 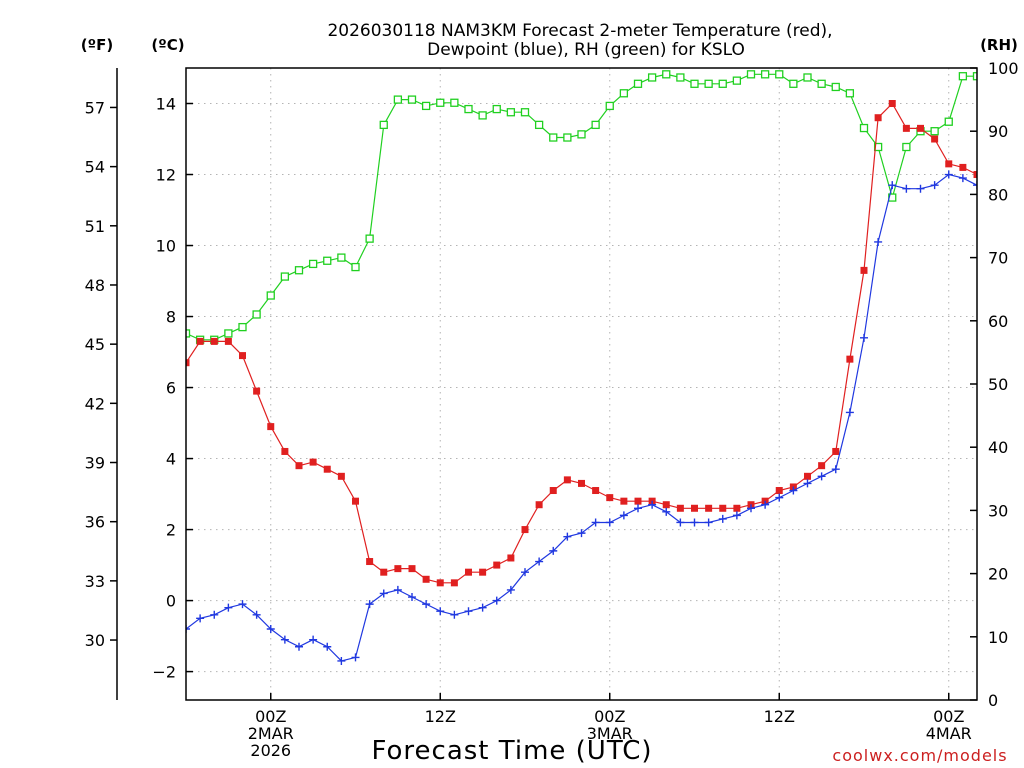 I want to click on credit-text: coolwx.com/models, so click(x=919, y=755).